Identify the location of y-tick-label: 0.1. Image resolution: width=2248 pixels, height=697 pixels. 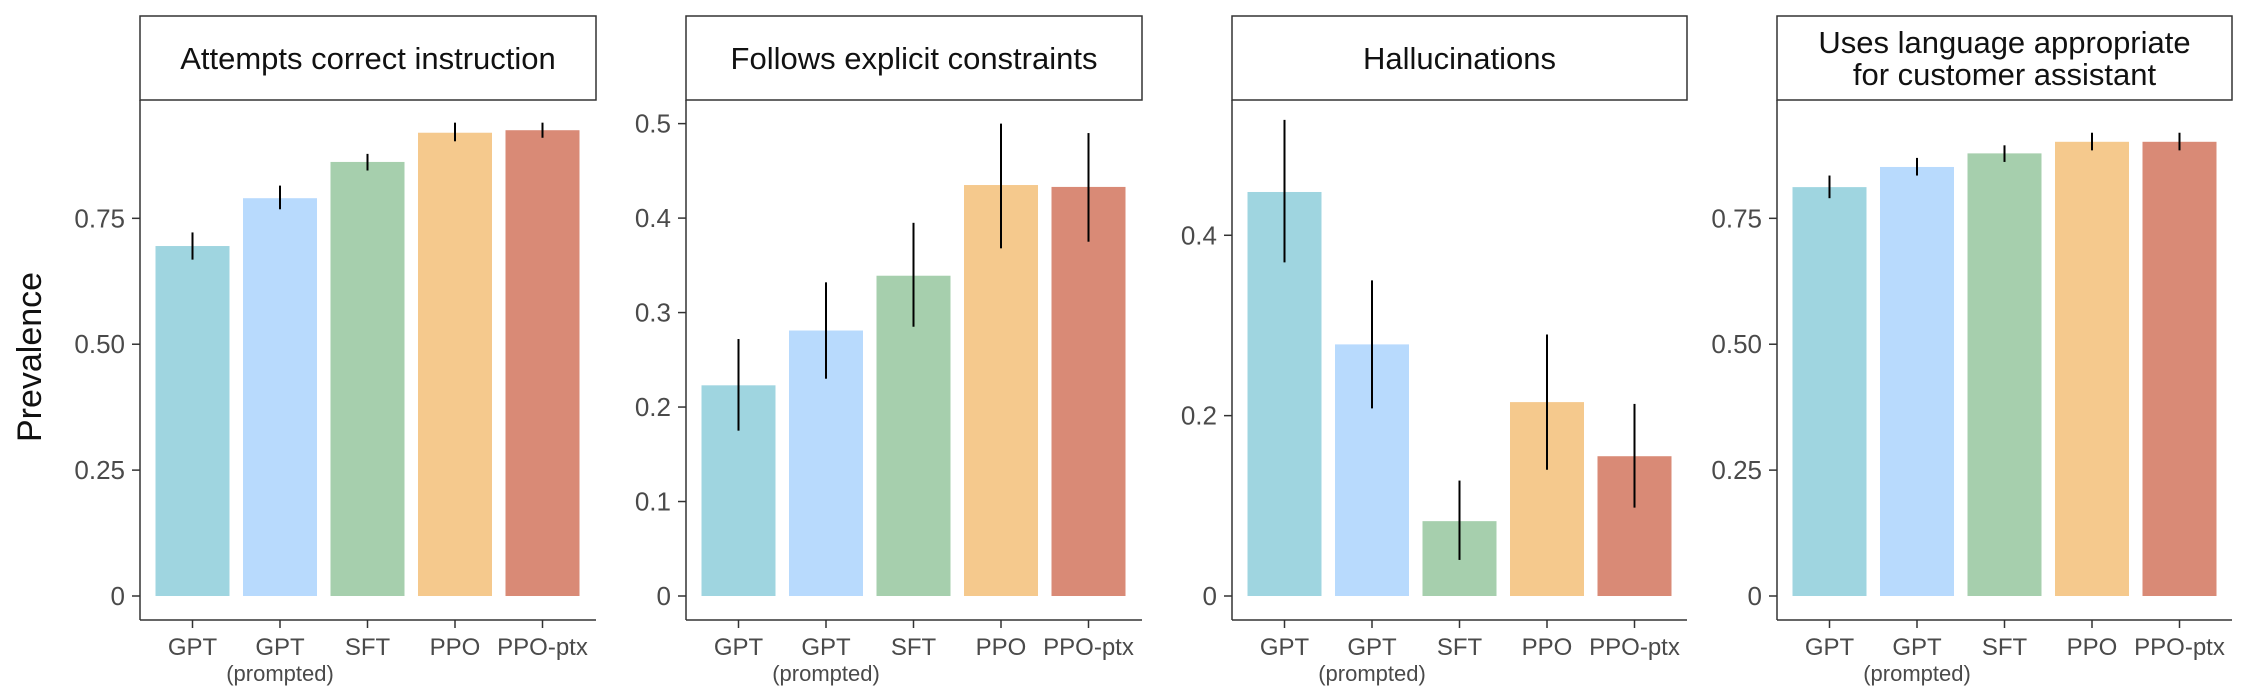
(653, 502).